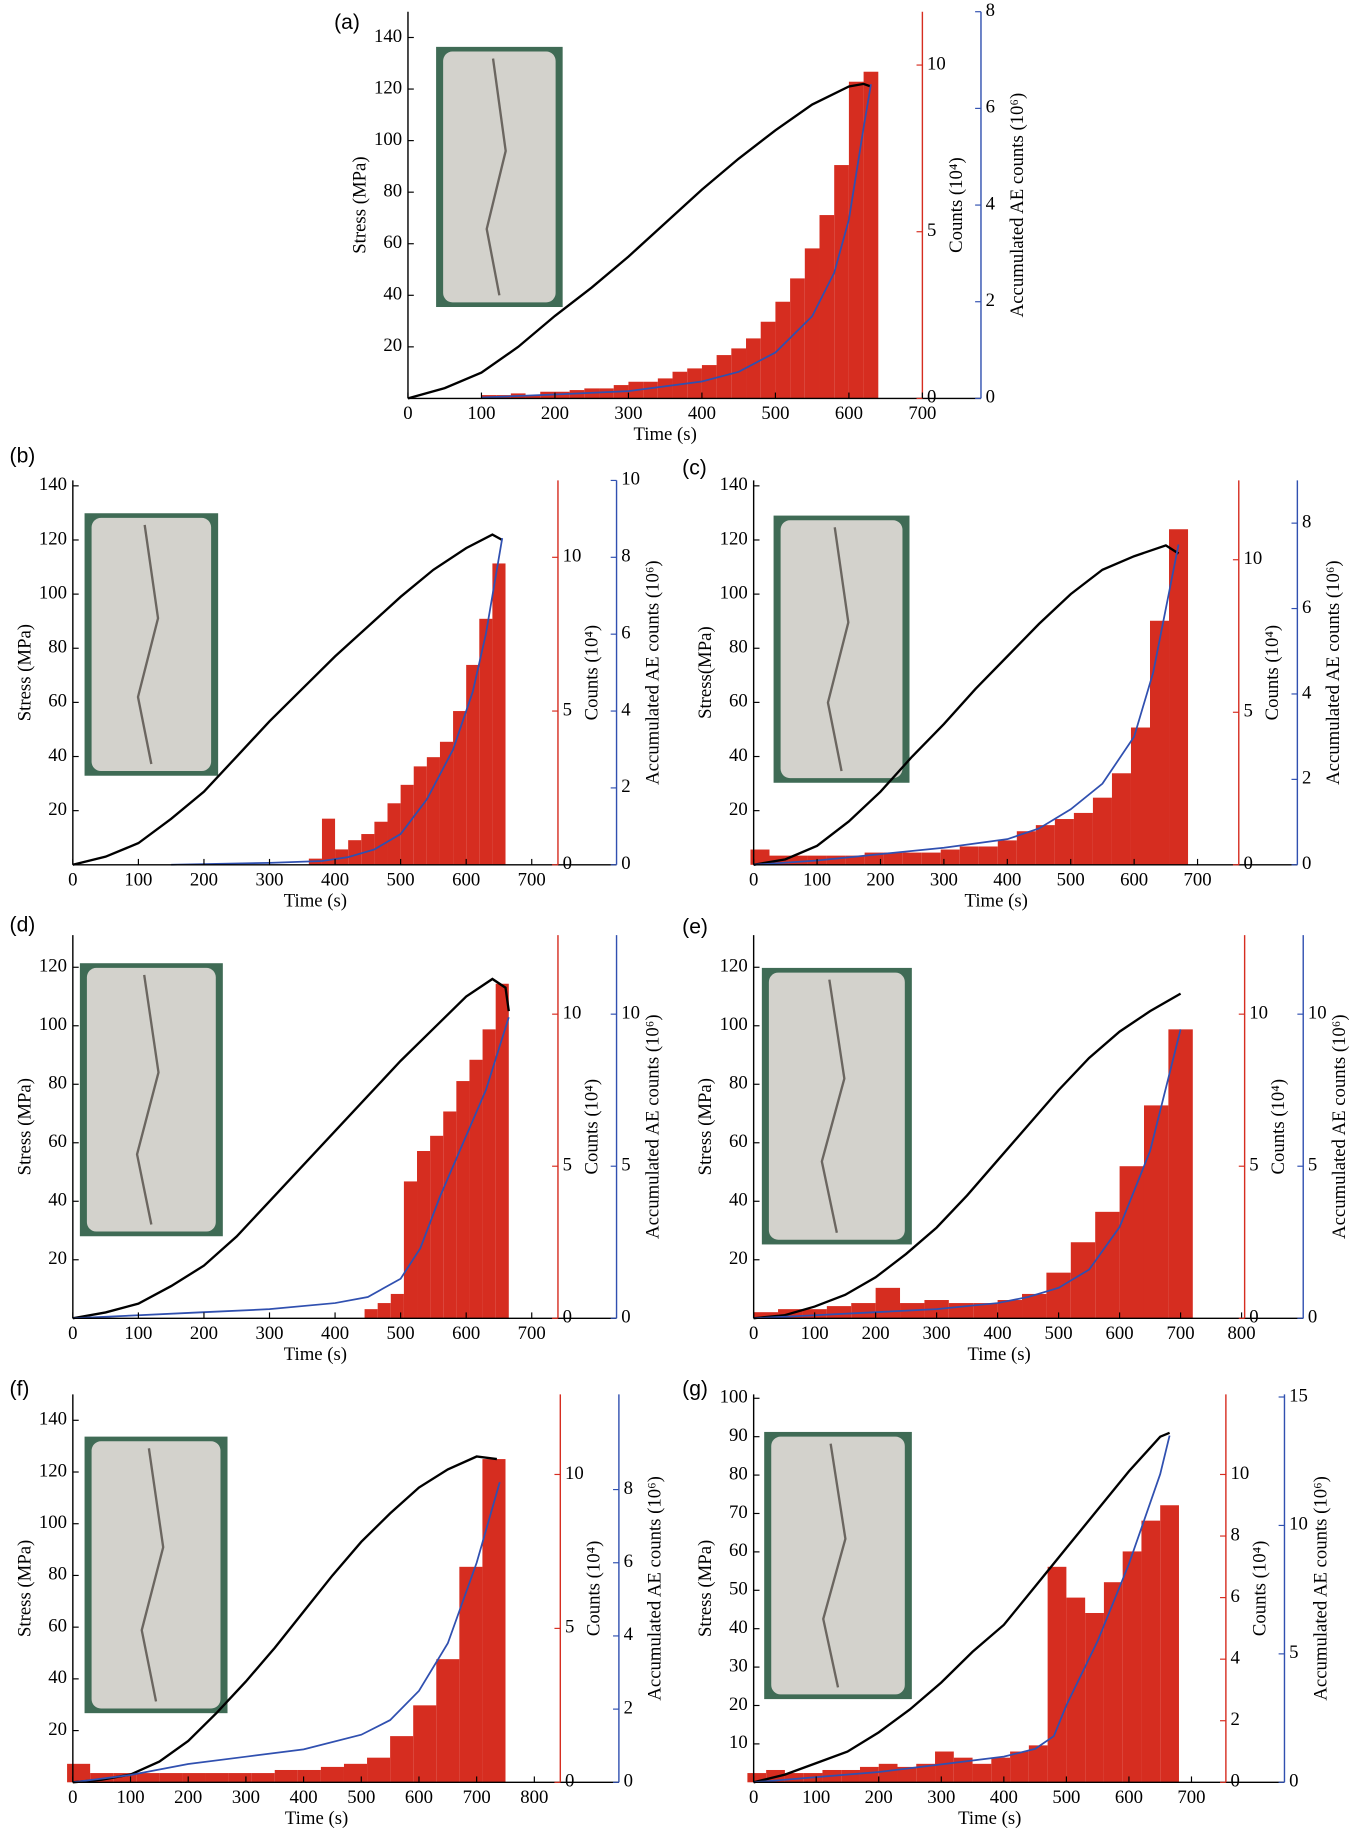 The height and width of the screenshot is (1828, 1362). I want to click on stress-line, so click(962, 1607).